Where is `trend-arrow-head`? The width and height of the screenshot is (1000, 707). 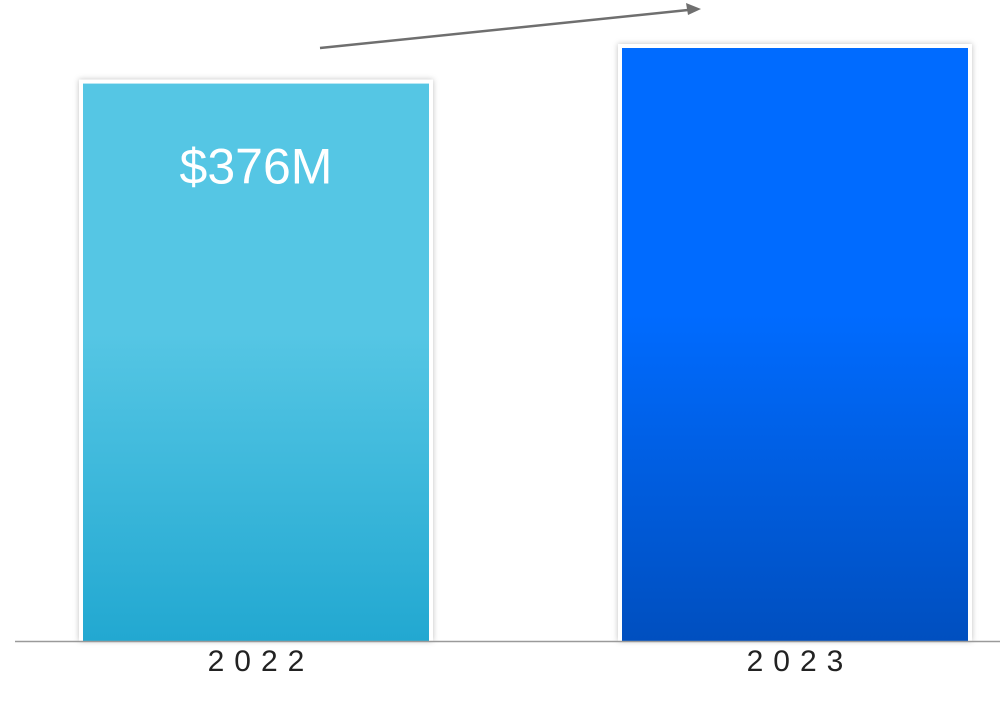 trend-arrow-head is located at coordinates (693, 9).